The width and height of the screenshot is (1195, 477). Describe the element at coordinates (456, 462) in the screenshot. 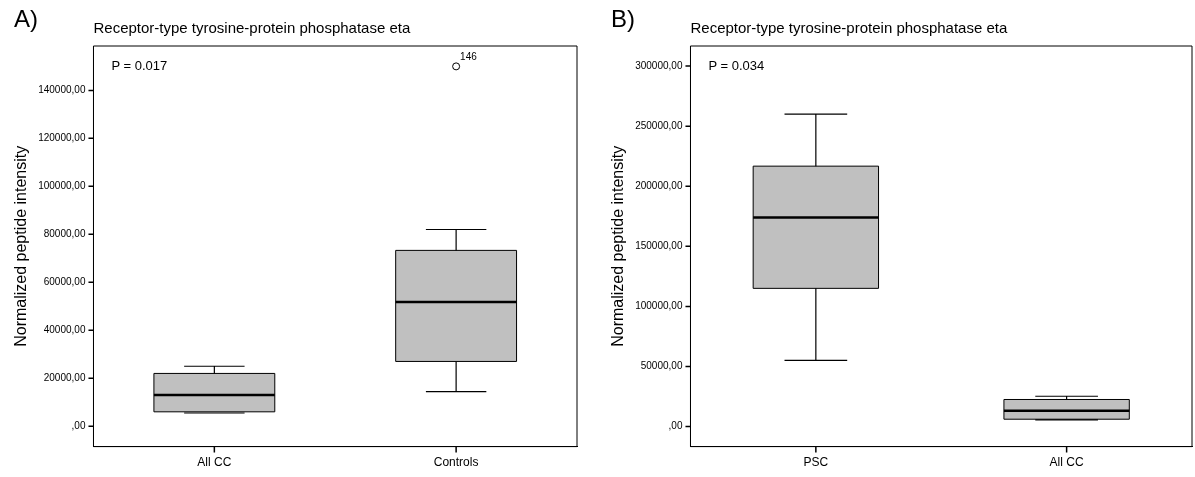

I see `x-tick-label: Controls` at that location.